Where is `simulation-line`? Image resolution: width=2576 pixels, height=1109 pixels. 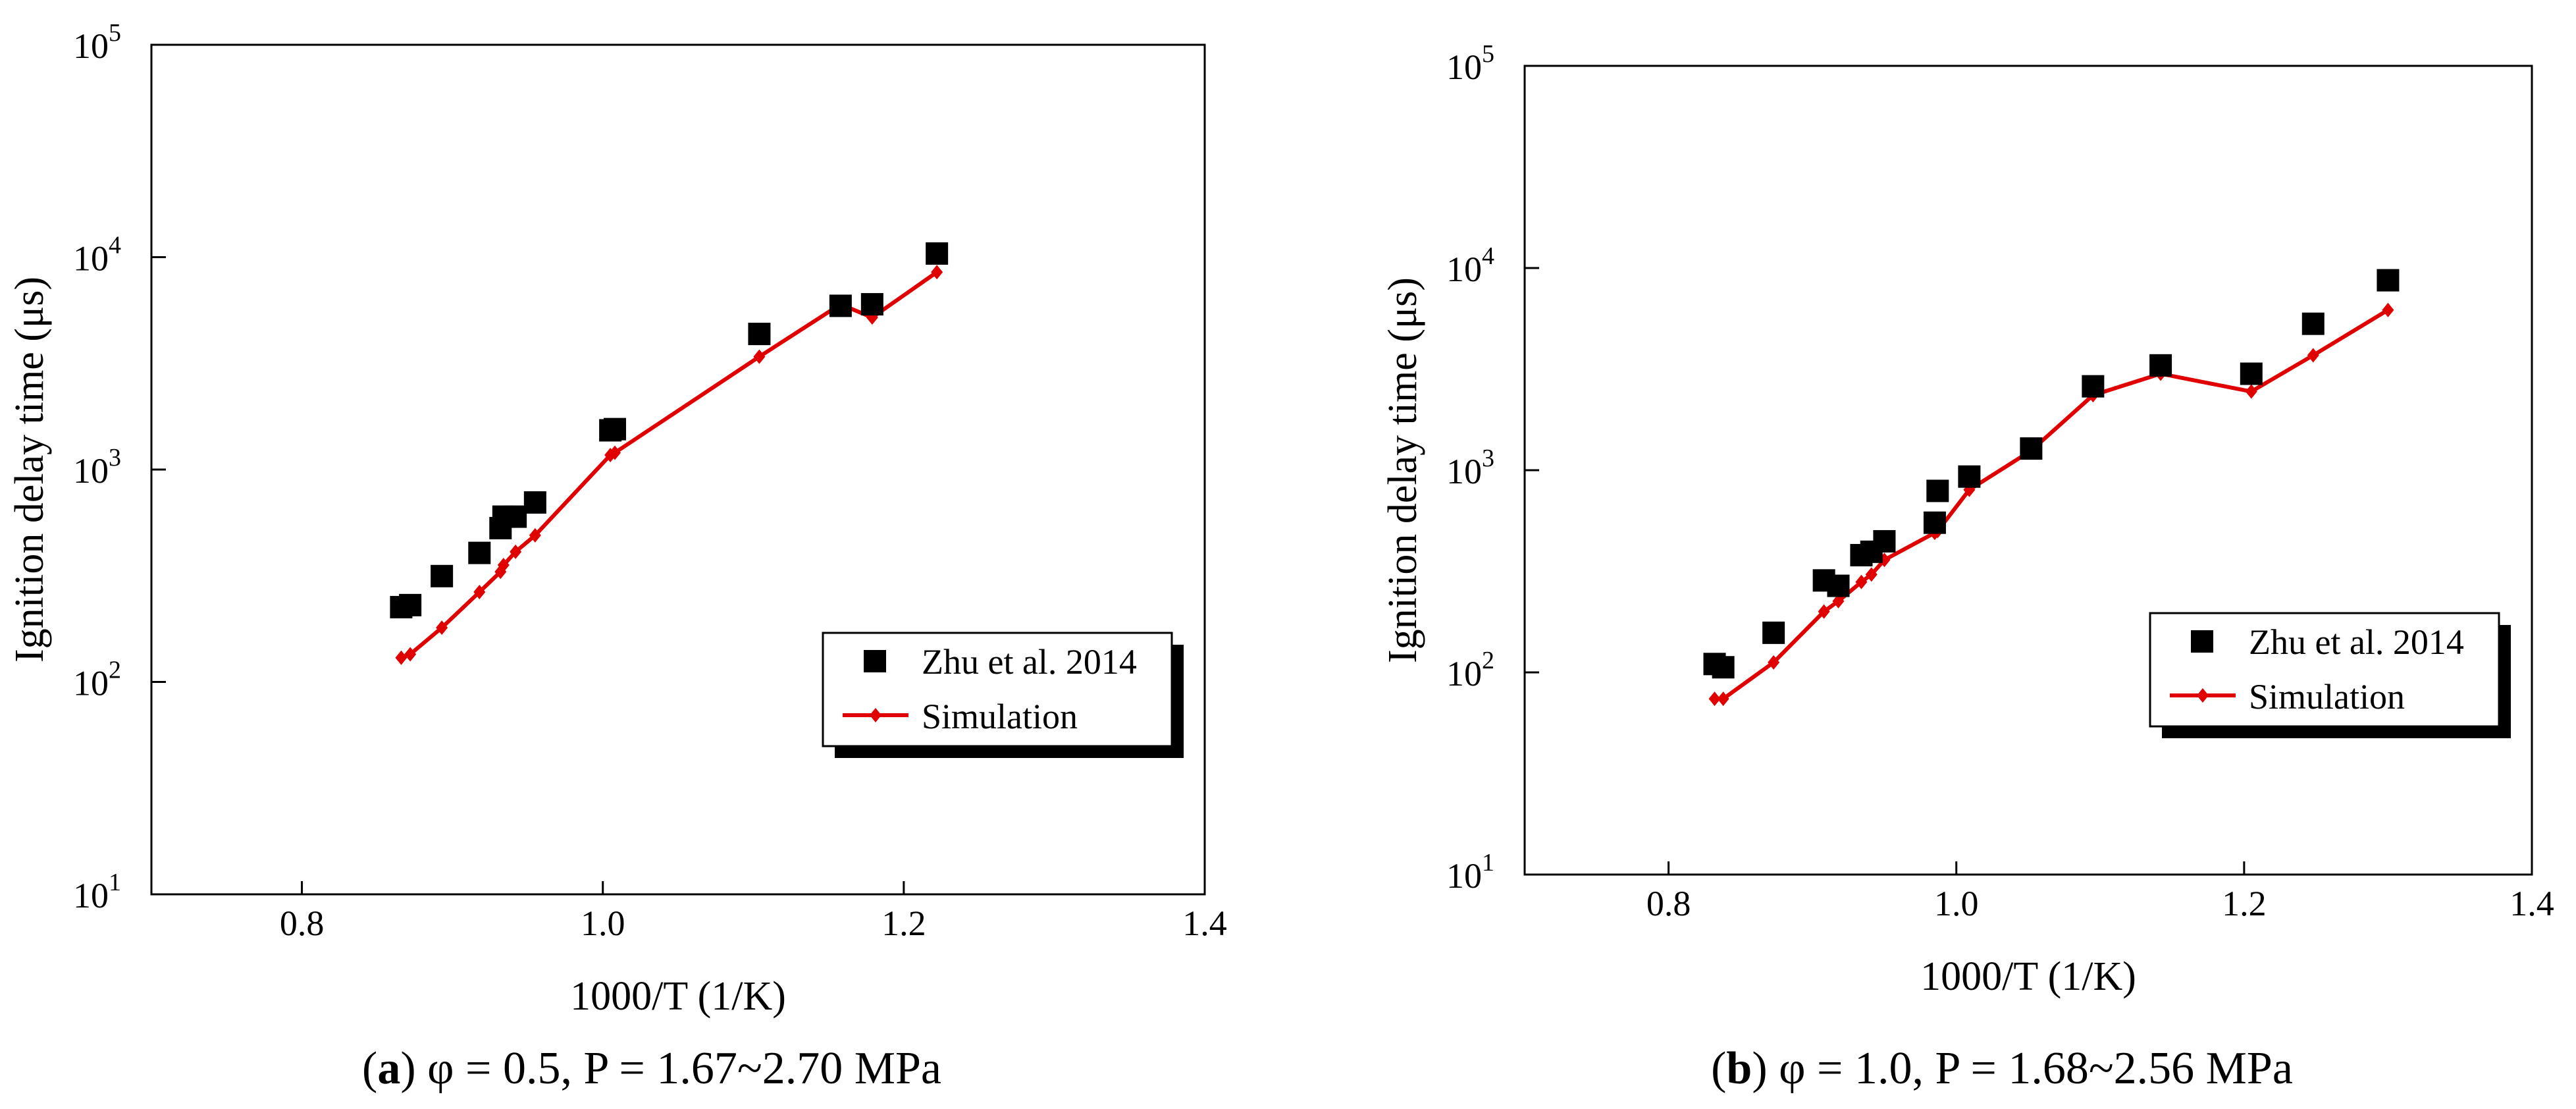
simulation-line is located at coordinates (669, 465).